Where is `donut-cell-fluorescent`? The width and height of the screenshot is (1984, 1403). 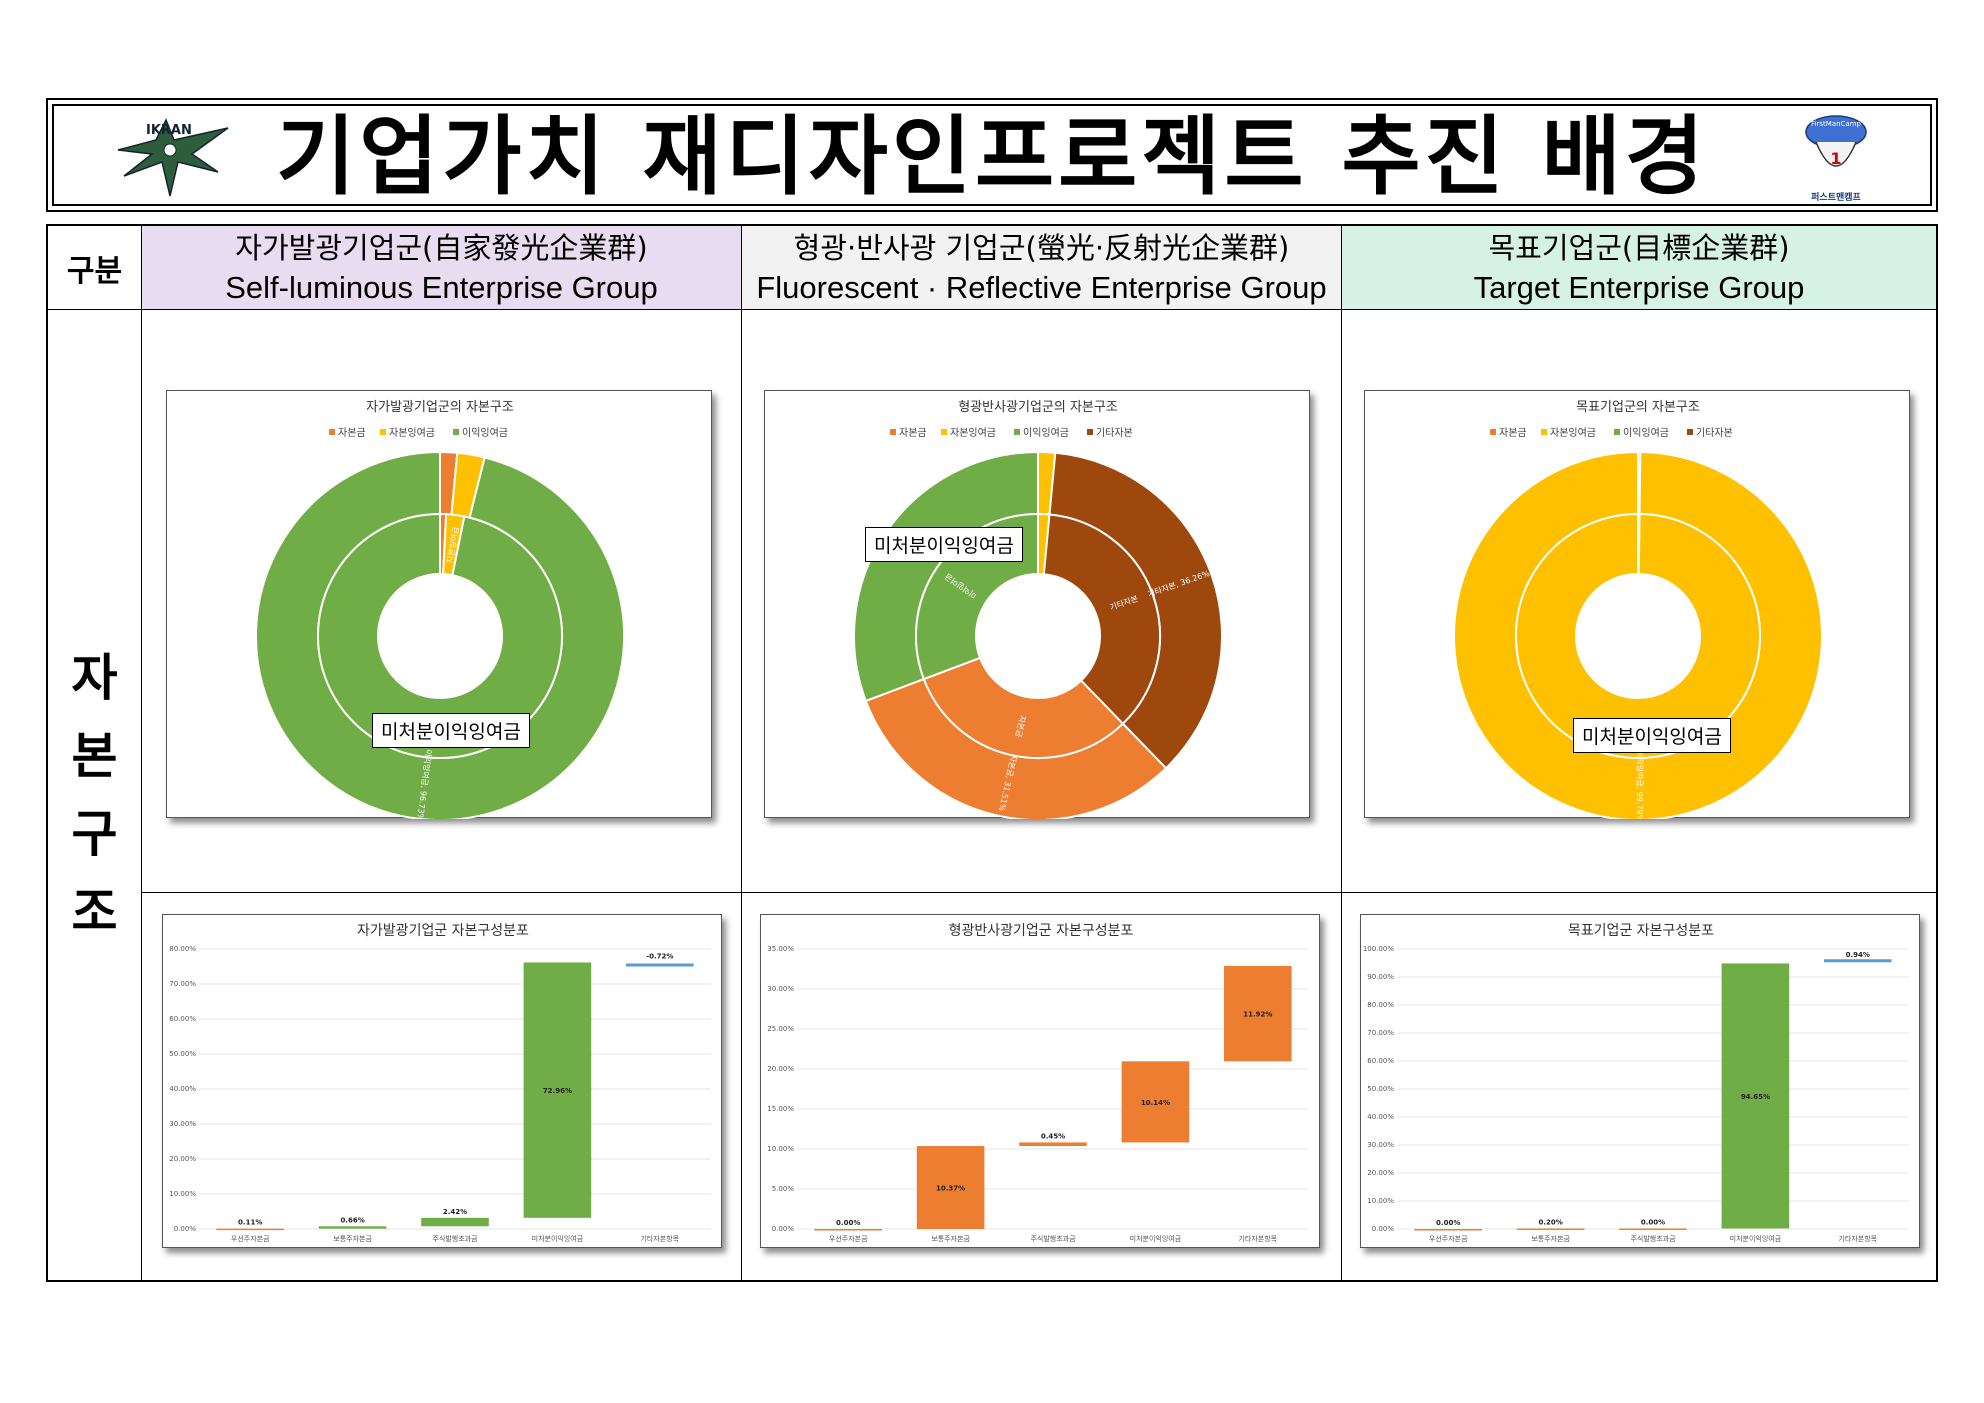
donut-cell-fluorescent is located at coordinates (1042, 601).